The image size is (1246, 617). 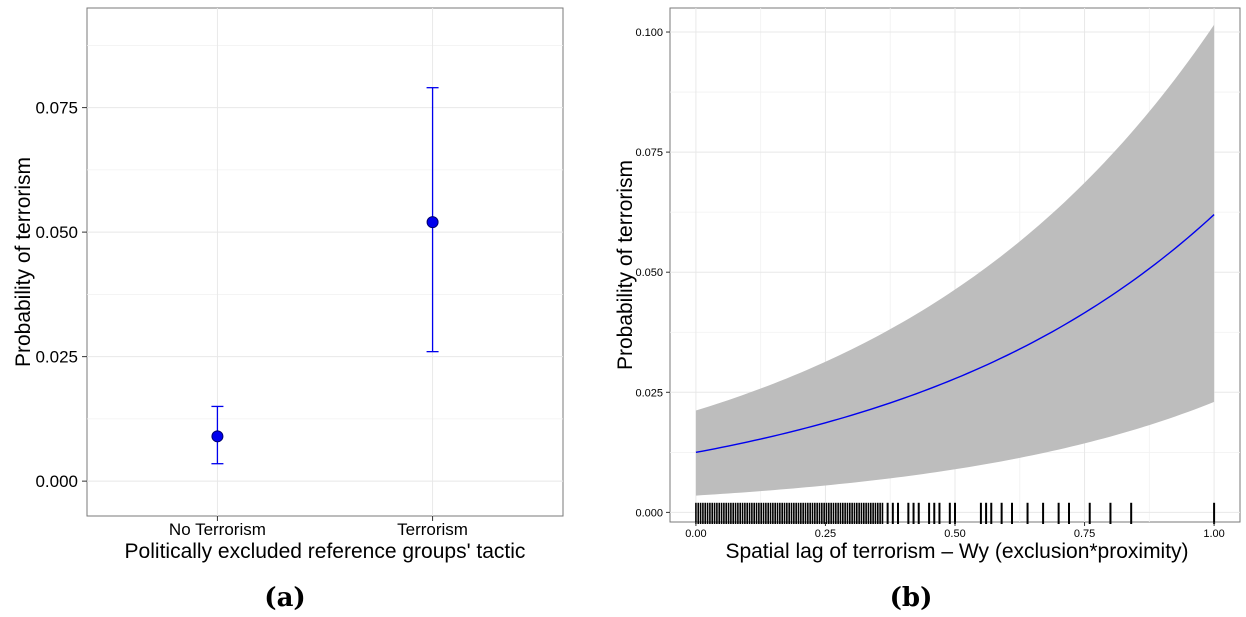 What do you see at coordinates (325, 276) in the screenshot?
I see `panel-a-marks` at bounding box center [325, 276].